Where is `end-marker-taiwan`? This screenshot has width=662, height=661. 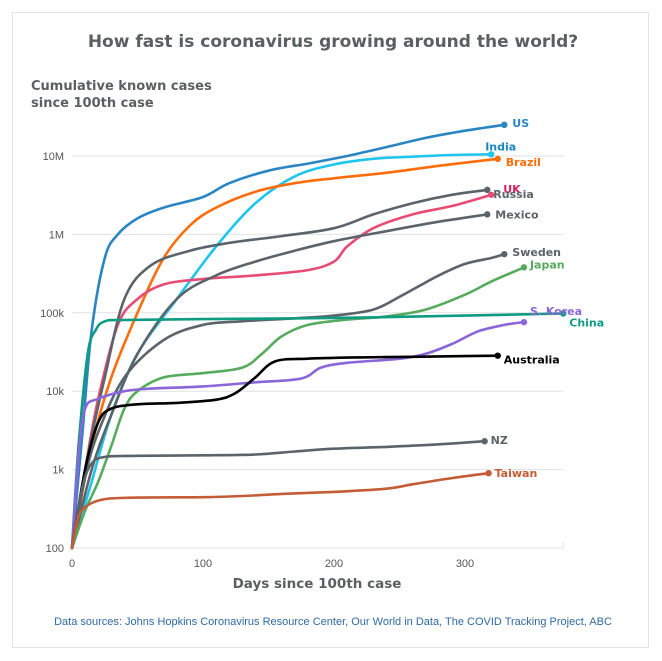
end-marker-taiwan is located at coordinates (488, 473).